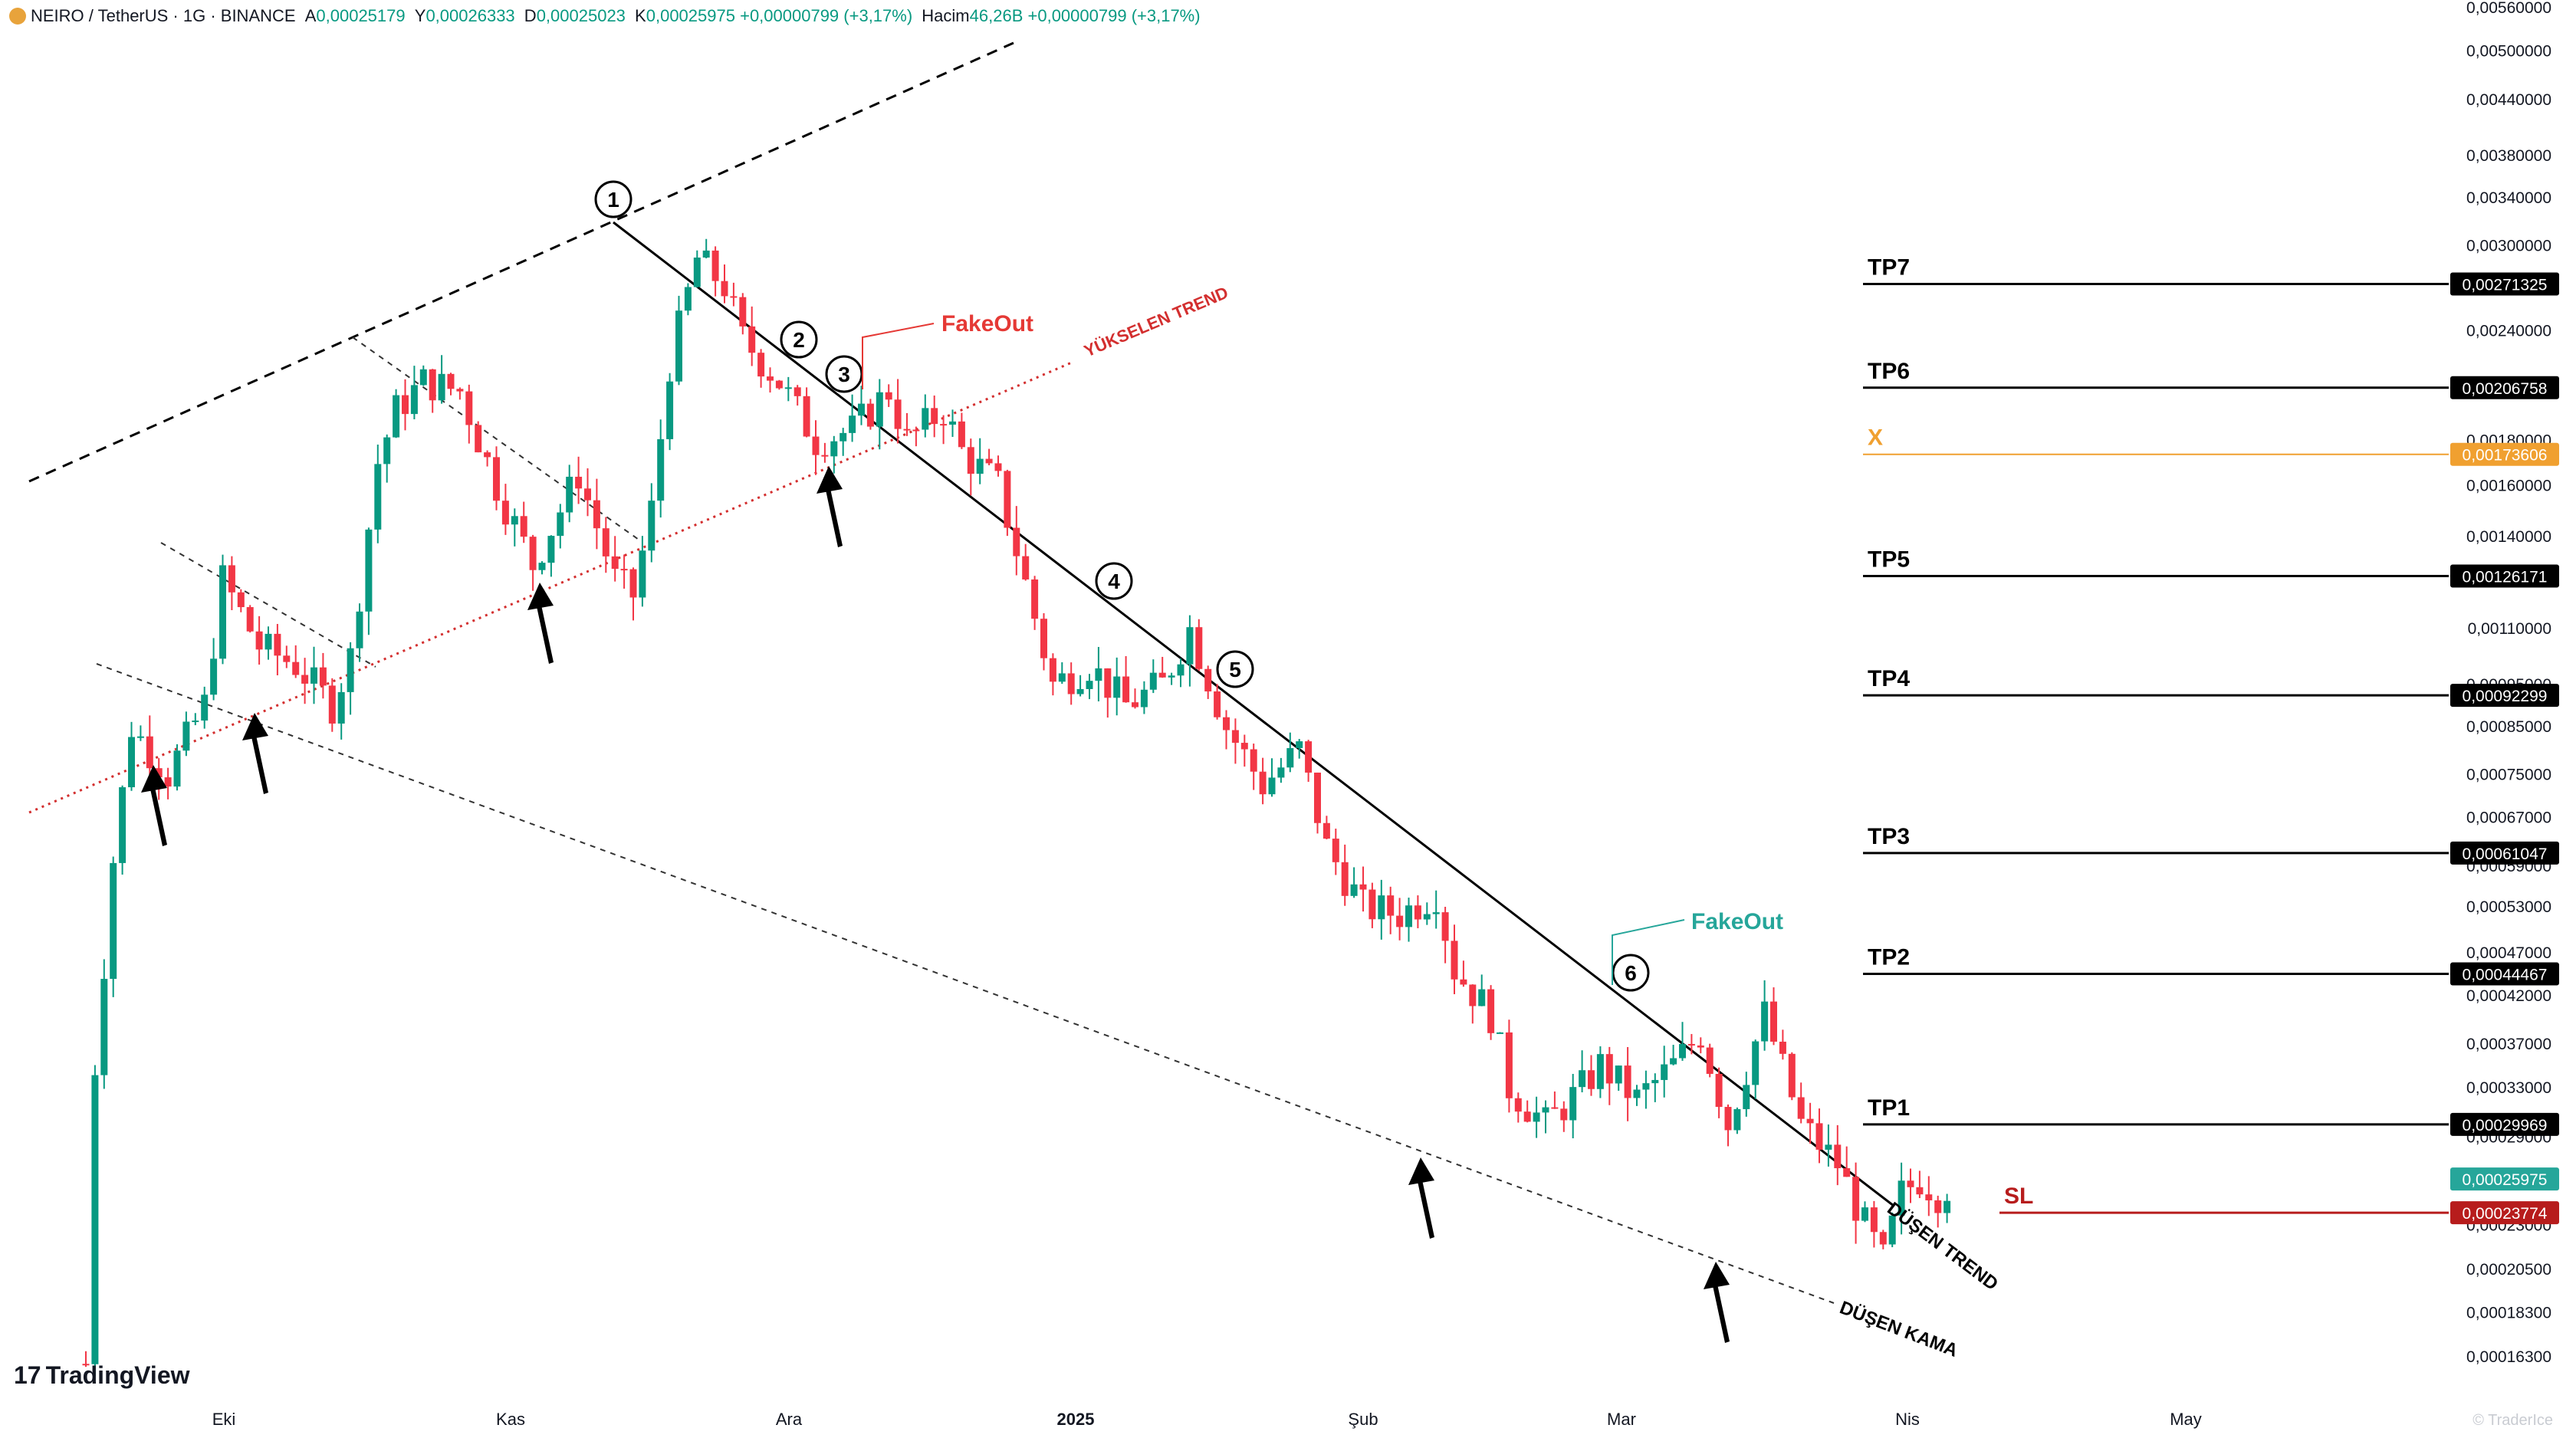 The image size is (2576, 1438). What do you see at coordinates (2508, 198) in the screenshot?
I see `y-tick-label: 0,00340000` at bounding box center [2508, 198].